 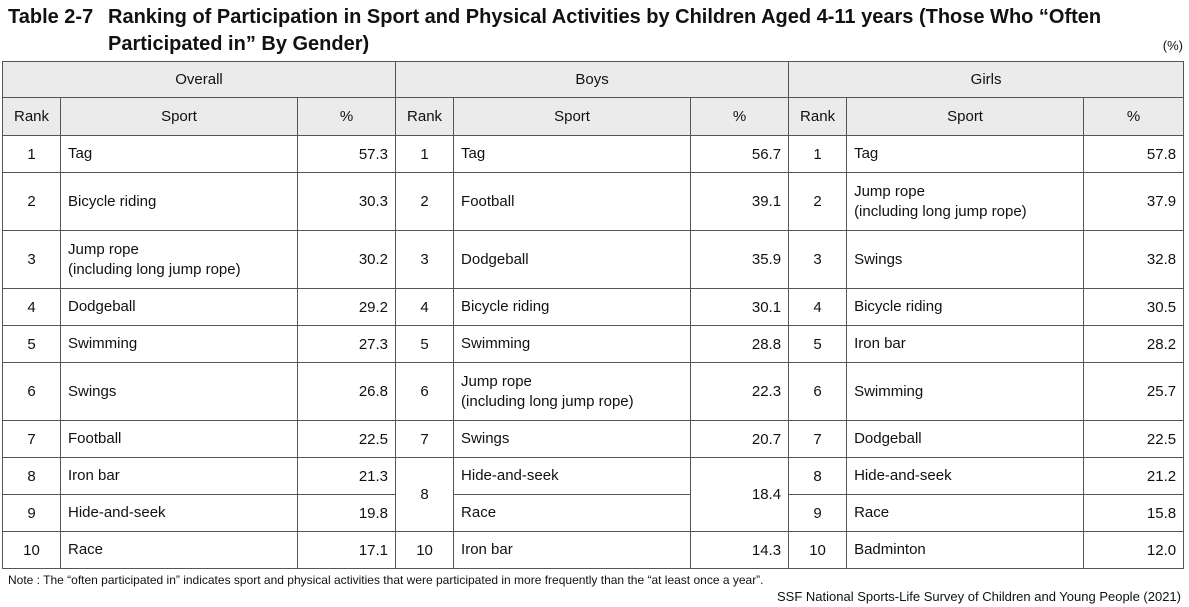 I want to click on overall-sport: Swimming, so click(x=179, y=344).